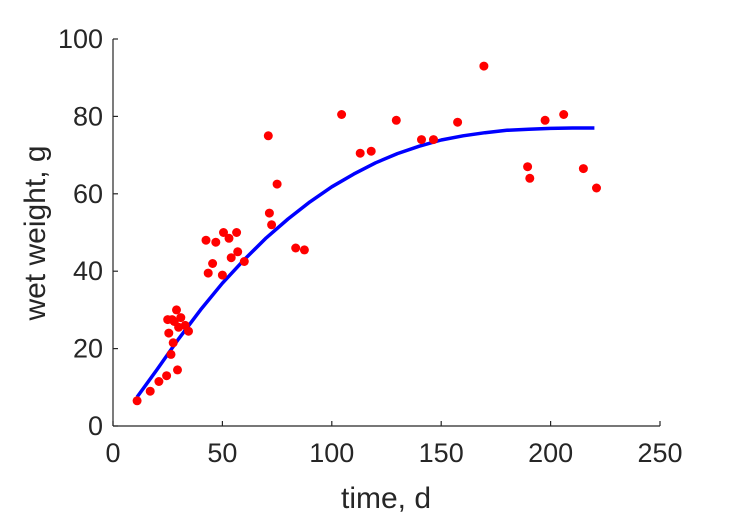 The width and height of the screenshot is (729, 521). Describe the element at coordinates (331, 453) in the screenshot. I see `x-tick-label: 100` at that location.